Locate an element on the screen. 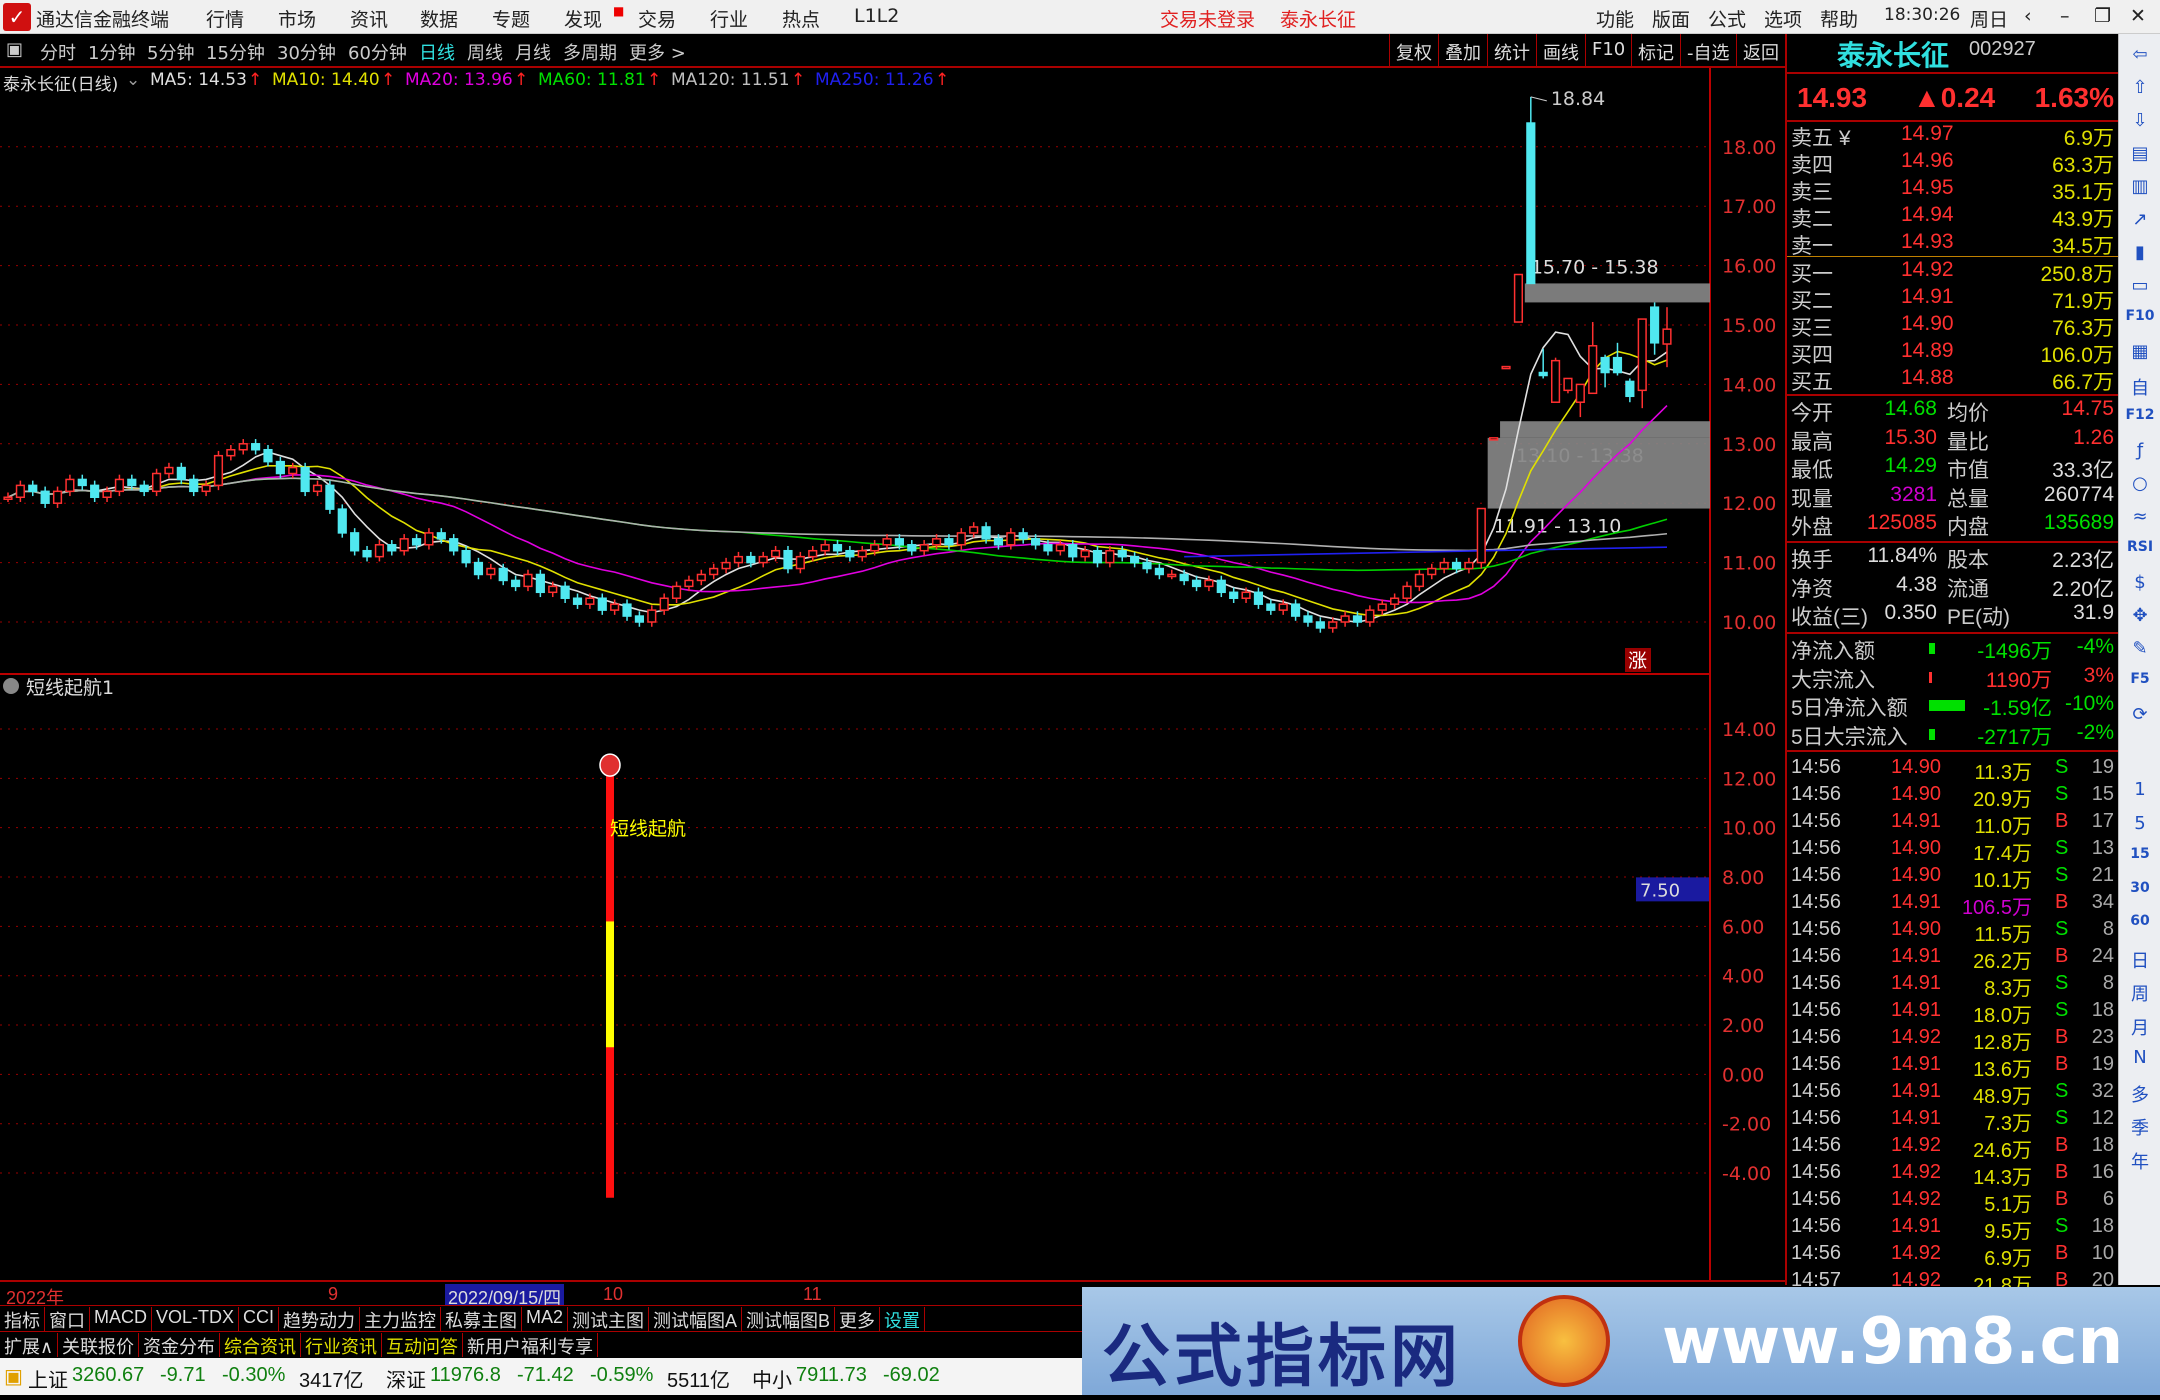  side-icon-31: 季 is located at coordinates (2140, 1128).